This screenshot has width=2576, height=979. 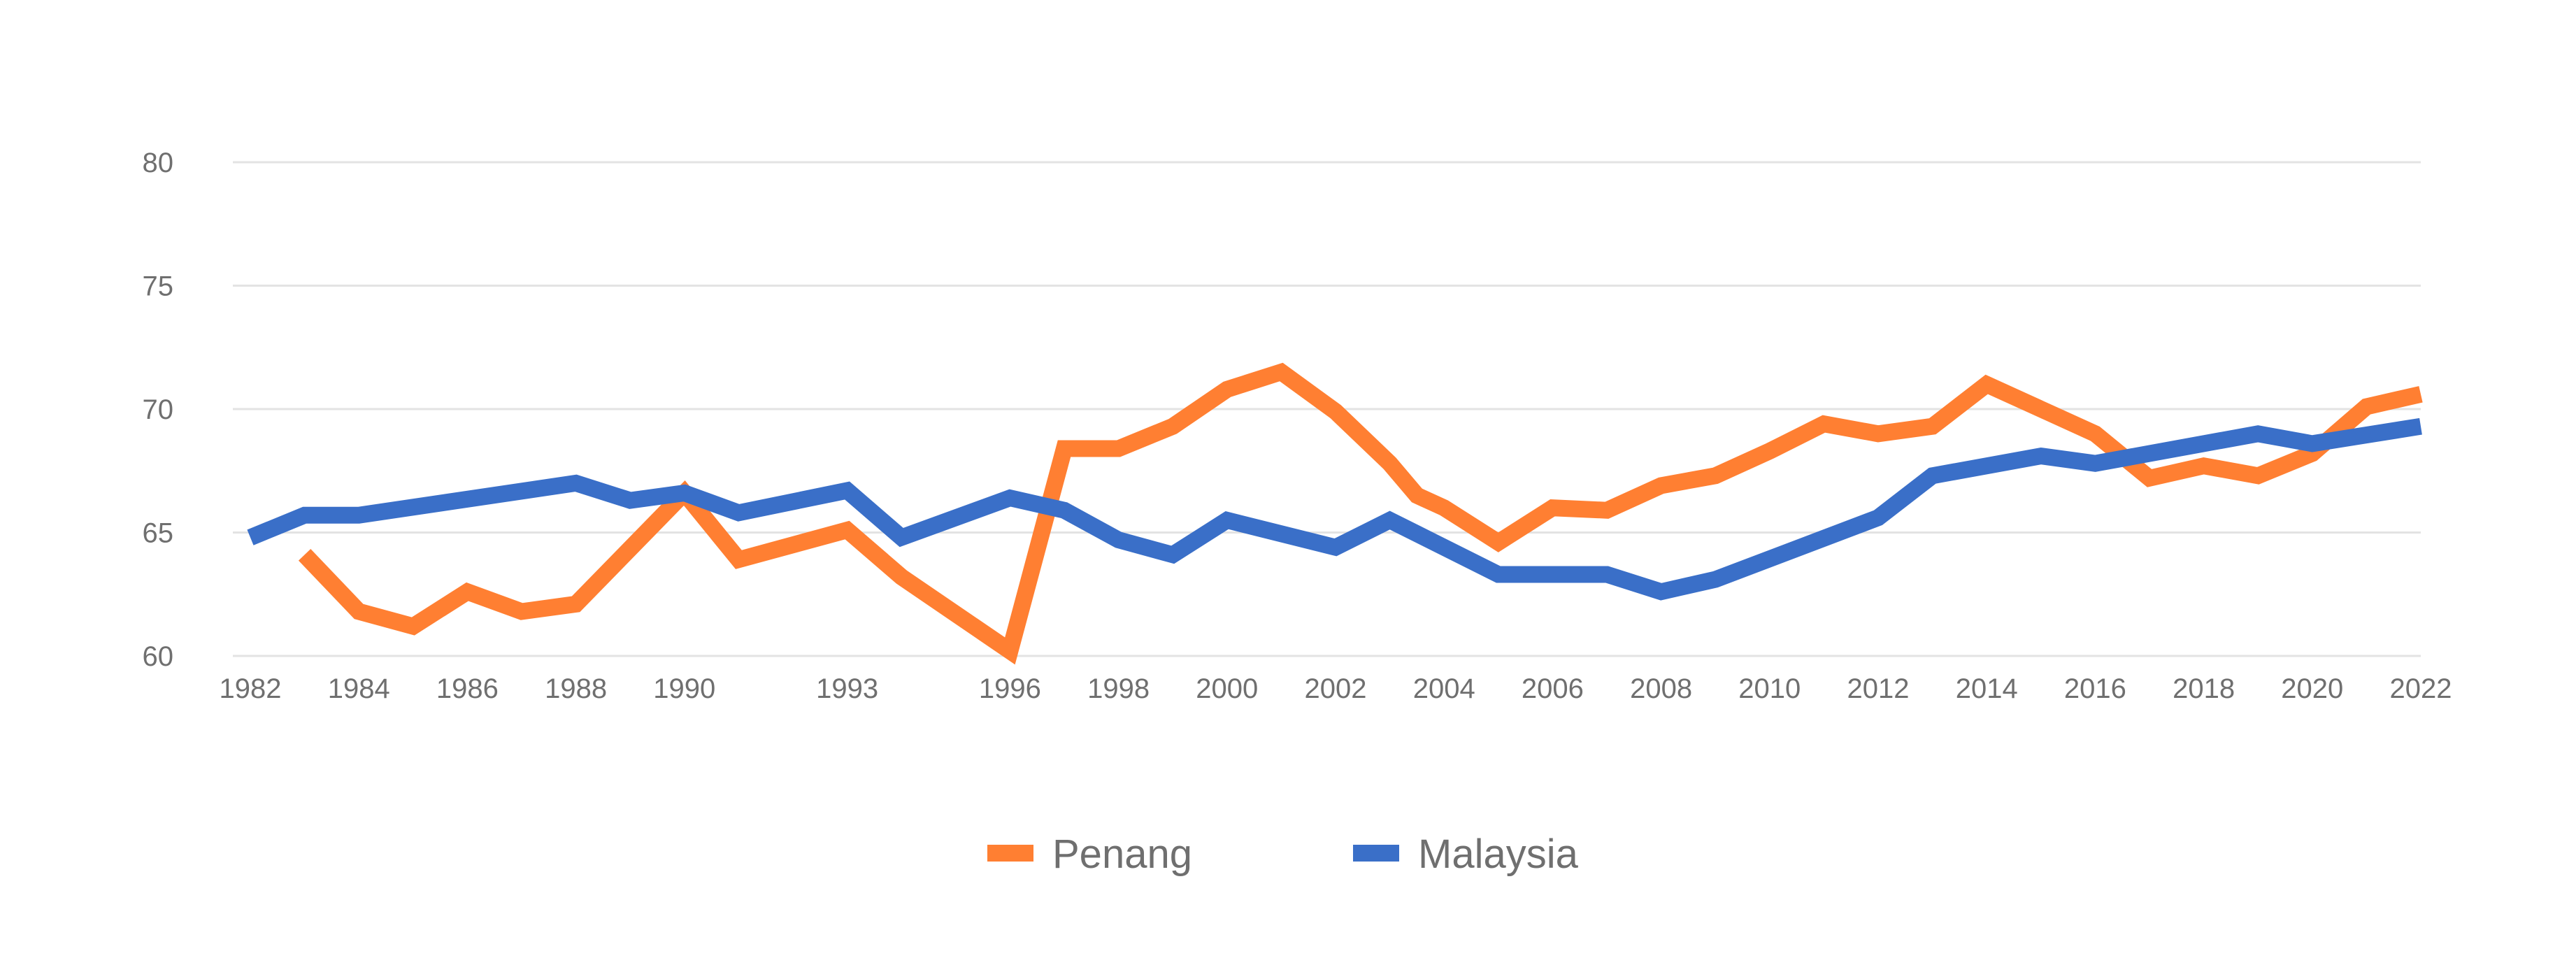 What do you see at coordinates (158, 533) in the screenshot?
I see `y-tick-label: 65` at bounding box center [158, 533].